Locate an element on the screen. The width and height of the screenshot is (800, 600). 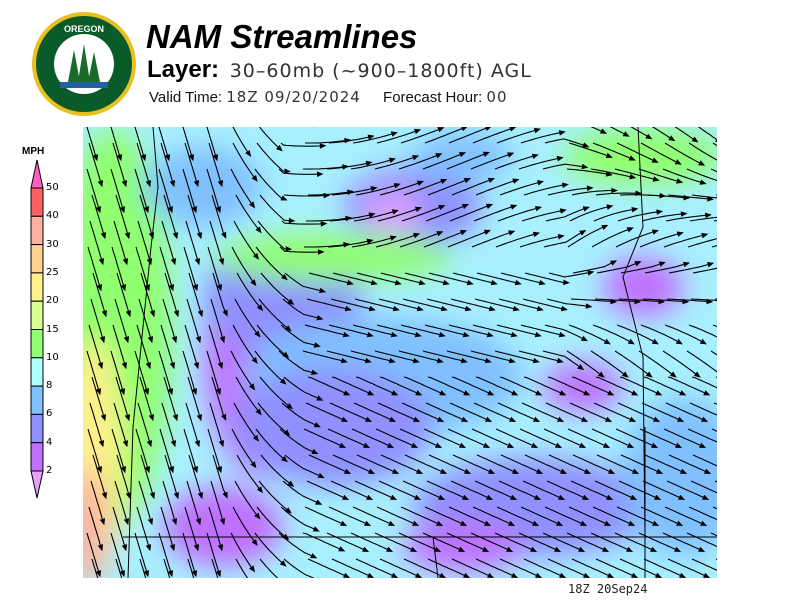
state-boundary is located at coordinates (435, 557).